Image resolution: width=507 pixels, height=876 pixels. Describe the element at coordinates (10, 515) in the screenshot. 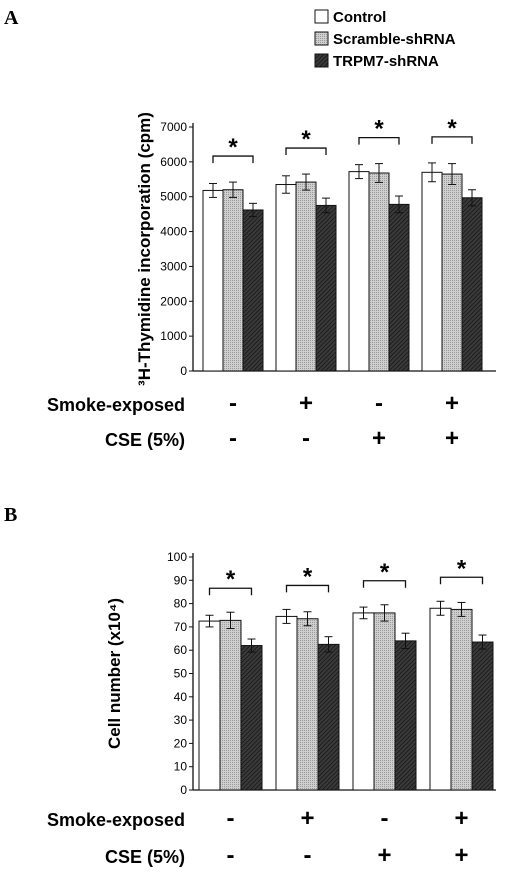

I see `panel-b-letter: B` at that location.